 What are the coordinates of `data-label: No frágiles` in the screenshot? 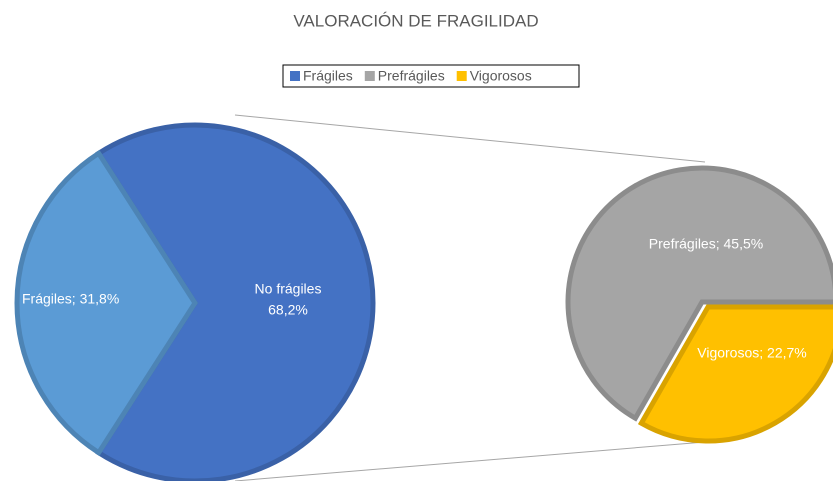 It's located at (288, 289).